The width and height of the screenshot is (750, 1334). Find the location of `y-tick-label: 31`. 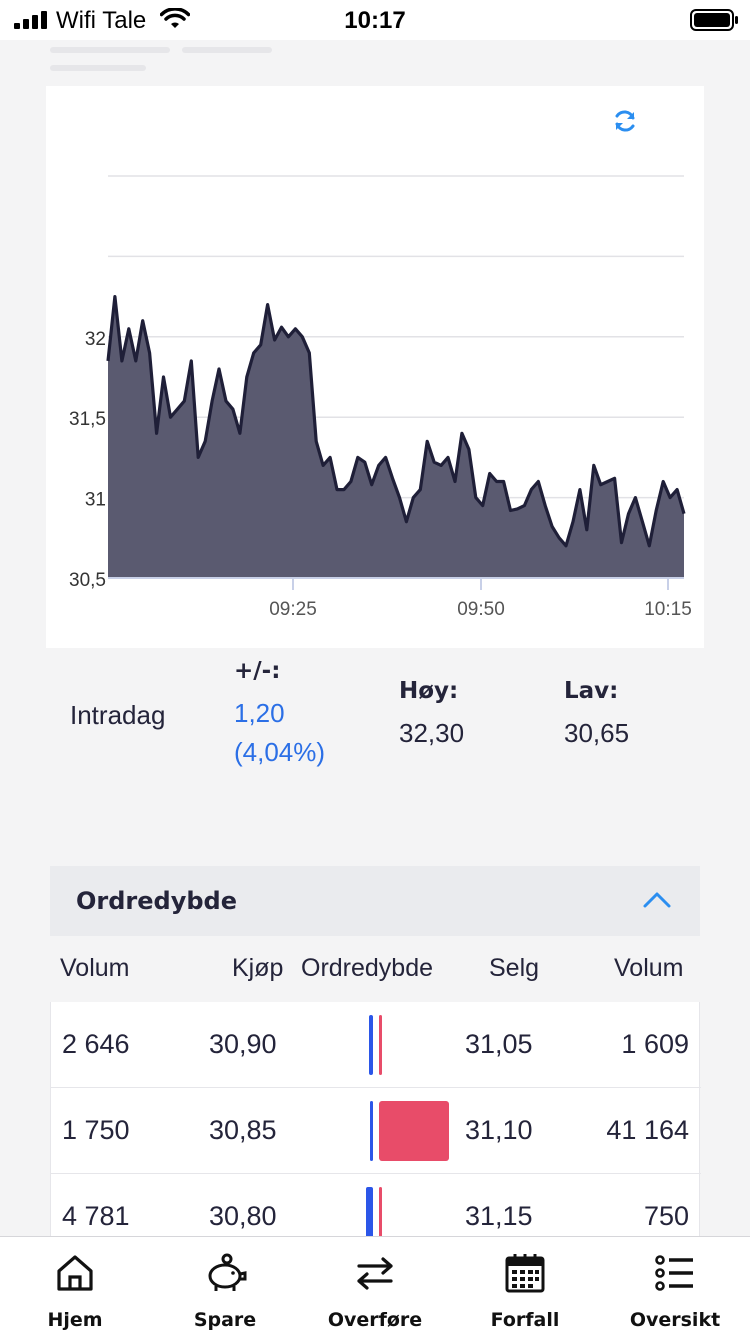

y-tick-label: 31 is located at coordinates (95, 500).